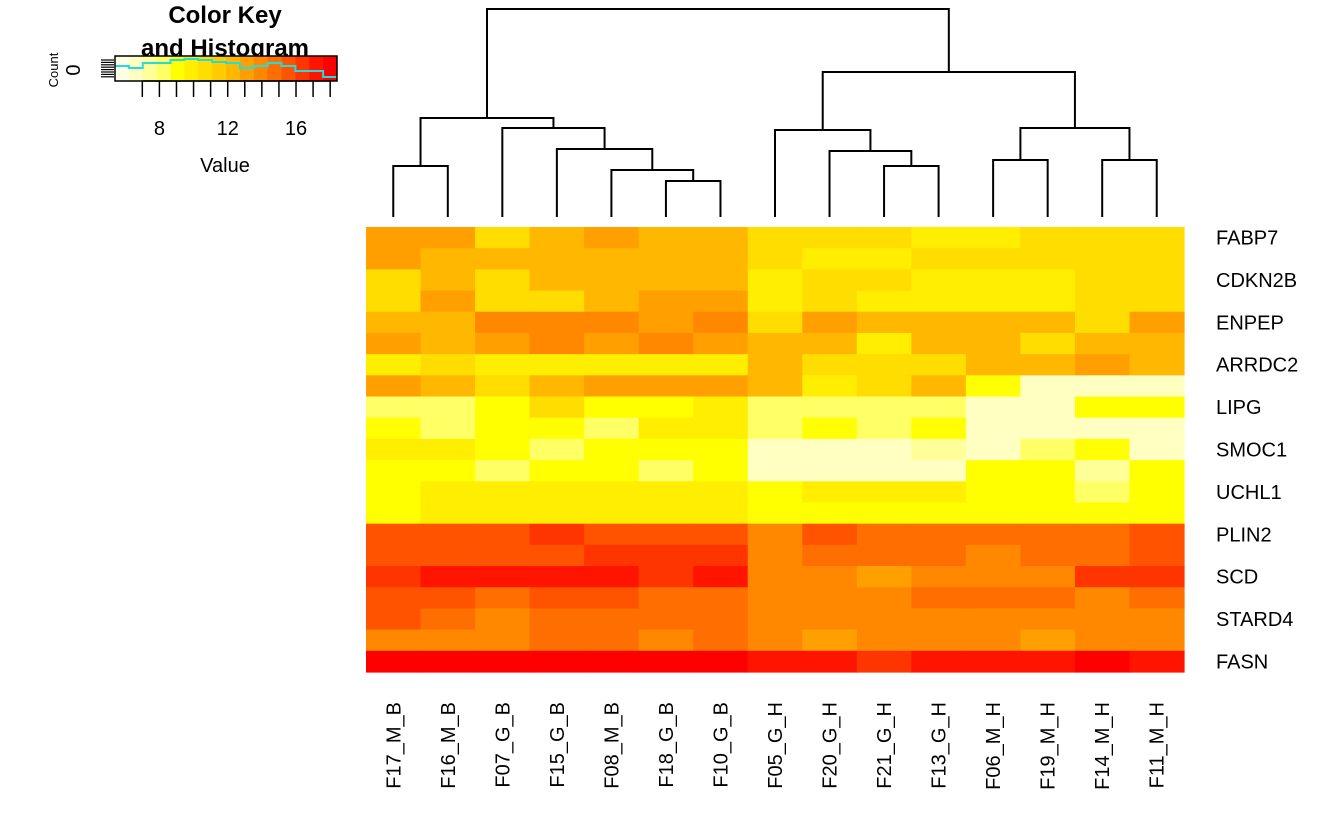  What do you see at coordinates (296, 129) in the screenshot?
I see `color-key-xtick-label: 16` at bounding box center [296, 129].